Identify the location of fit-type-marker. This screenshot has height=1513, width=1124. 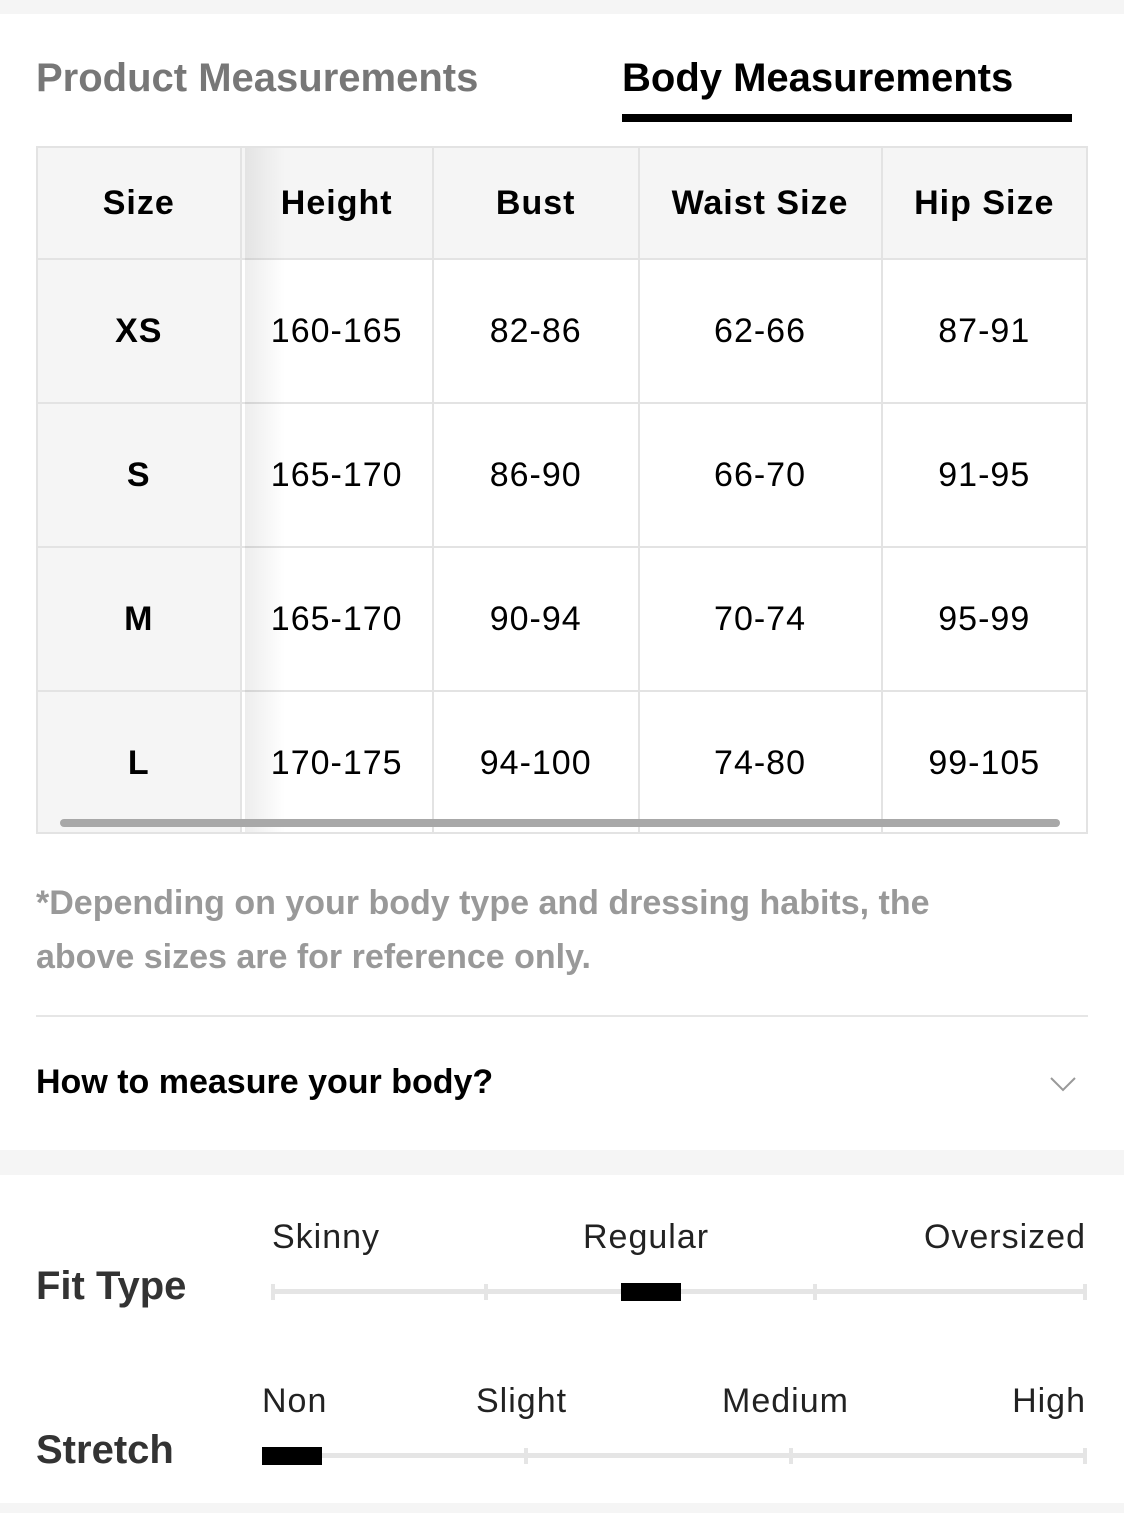
(651, 1292).